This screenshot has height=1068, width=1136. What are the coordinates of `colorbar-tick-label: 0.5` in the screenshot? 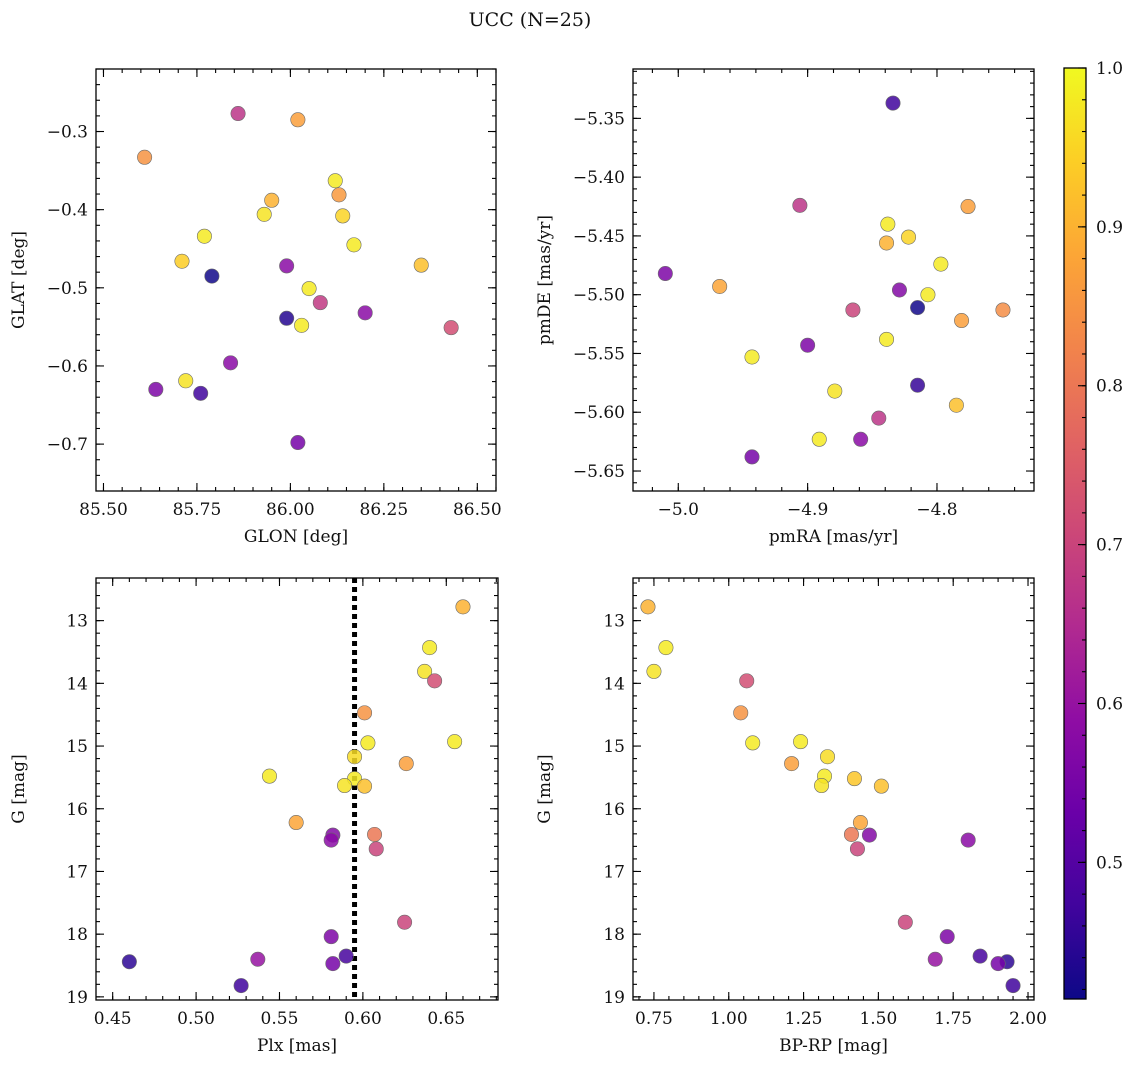 It's located at (1109, 863).